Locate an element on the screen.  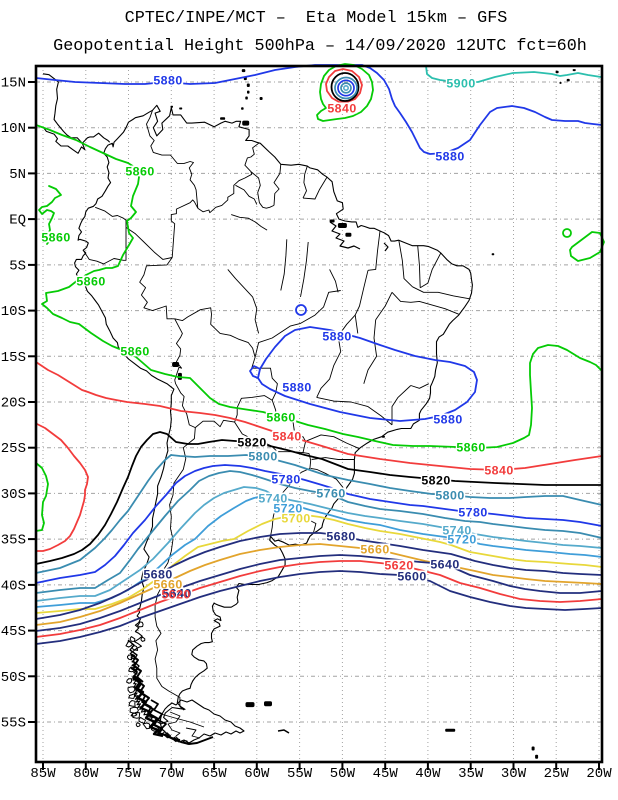
svg-text:CPTEC/INPE/MCT – Eta Model 15: CPTEC/INPE/MCT – Eta Model 15km – GFS is located at coordinates (316, 18).